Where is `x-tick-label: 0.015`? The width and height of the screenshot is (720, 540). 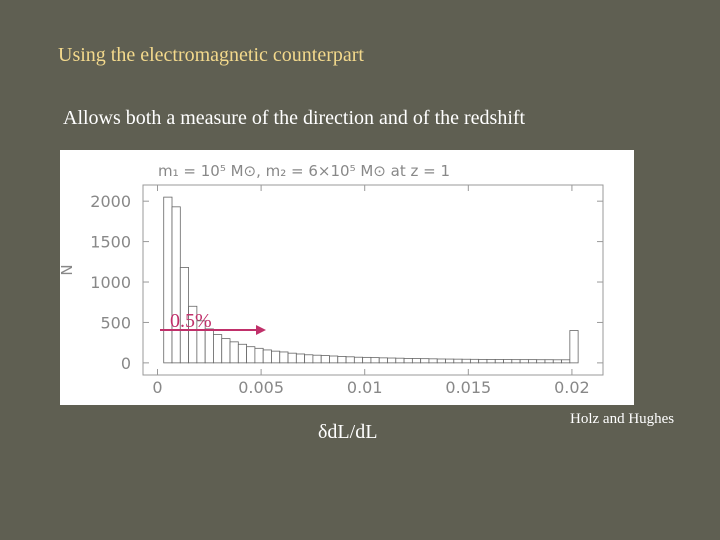
x-tick-label: 0.015 is located at coordinates (468, 387).